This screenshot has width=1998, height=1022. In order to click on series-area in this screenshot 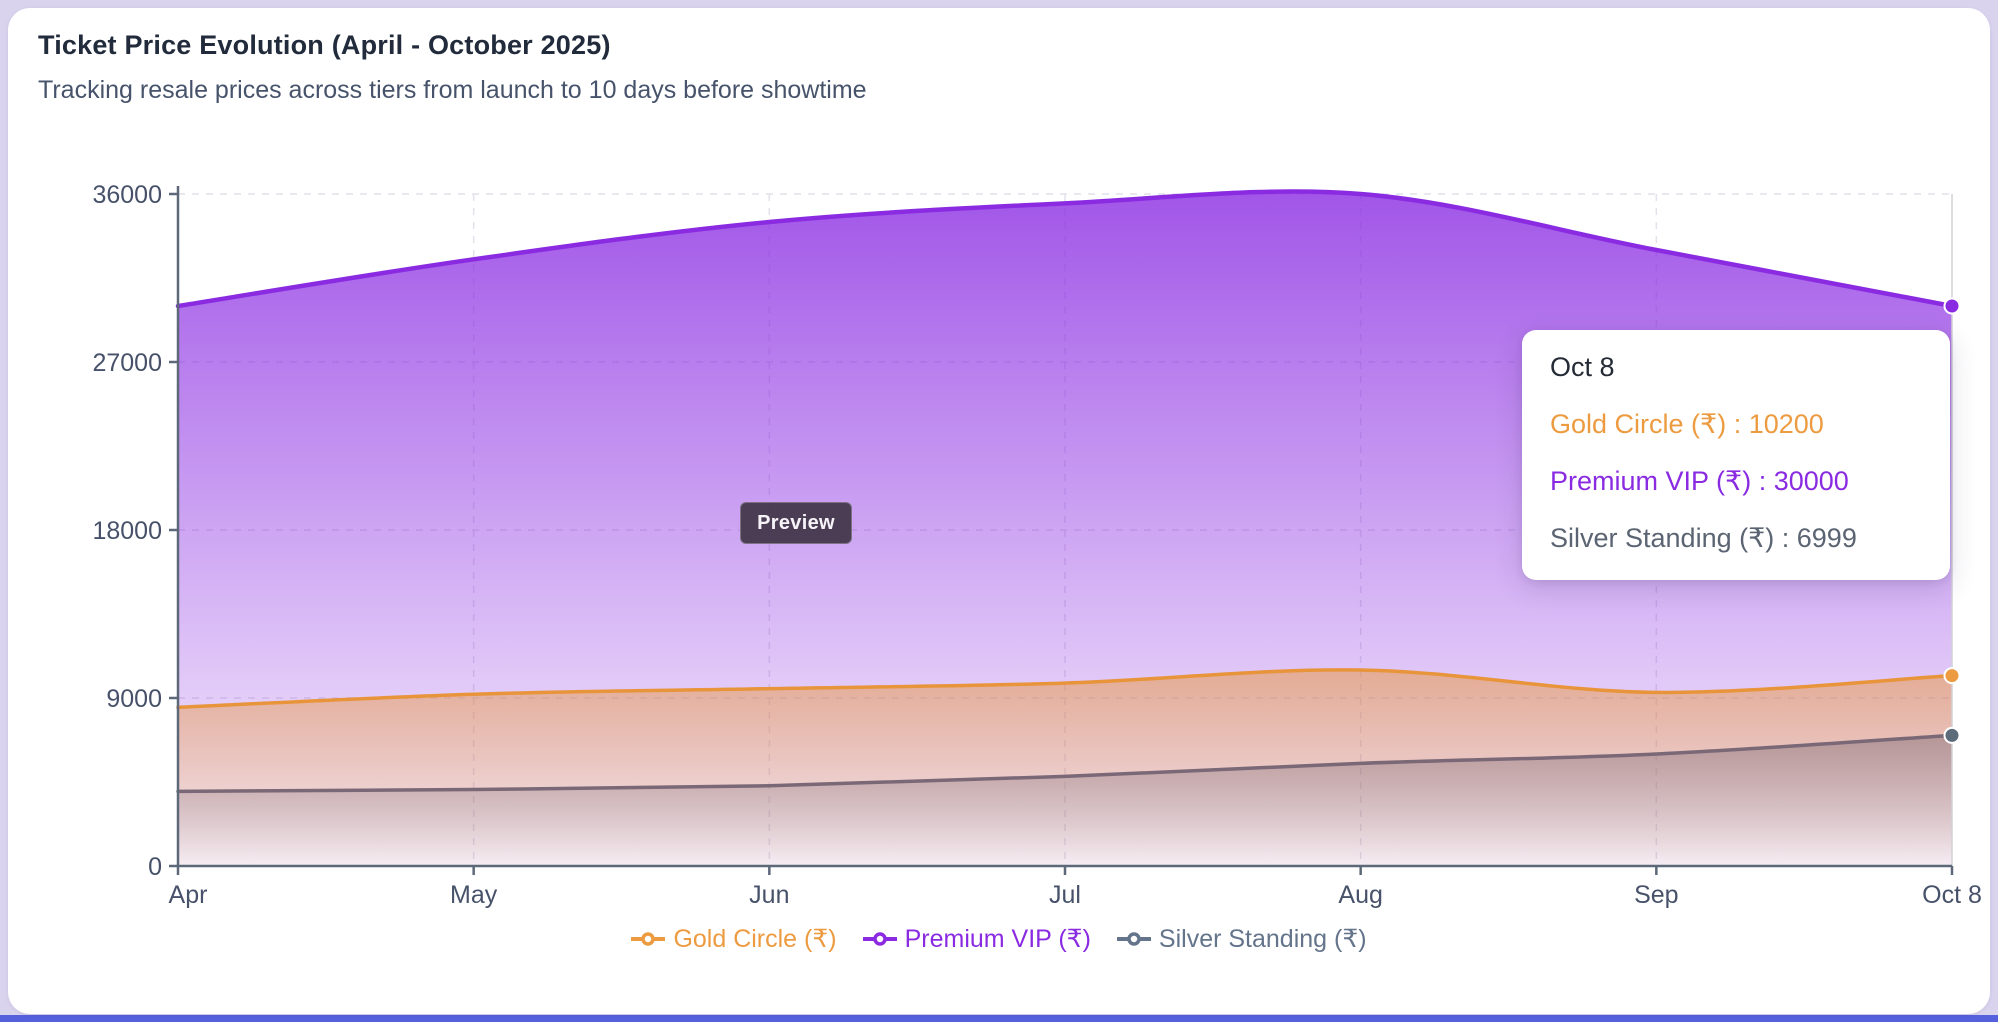, I will do `click(1065, 800)`.